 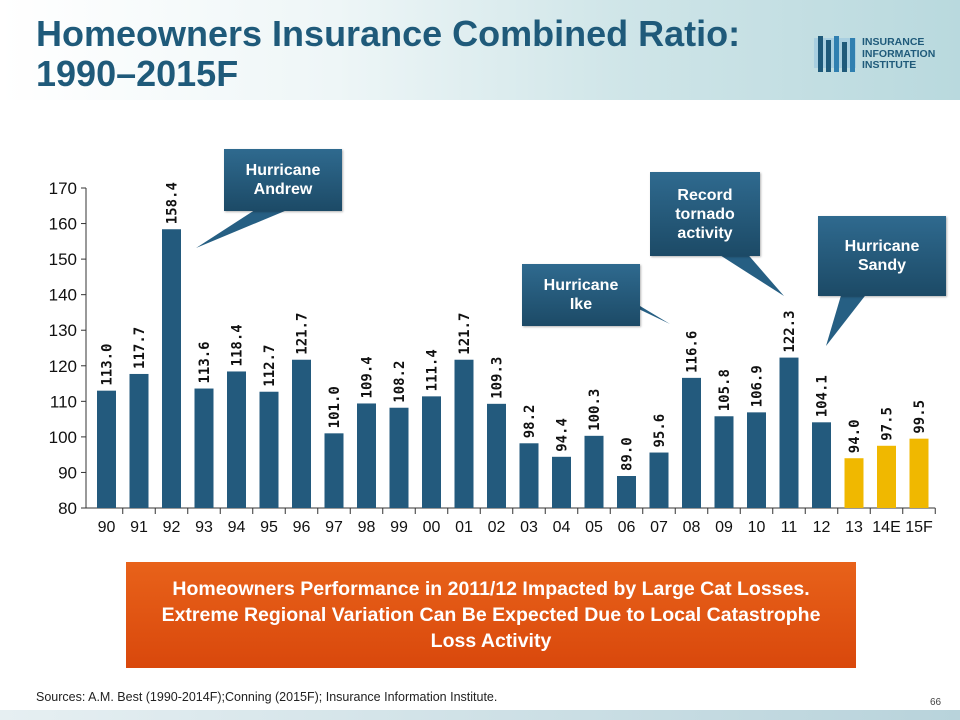 I want to click on logo-text: INSURANCE INFORMATION INSTITUTE, so click(x=899, y=53).